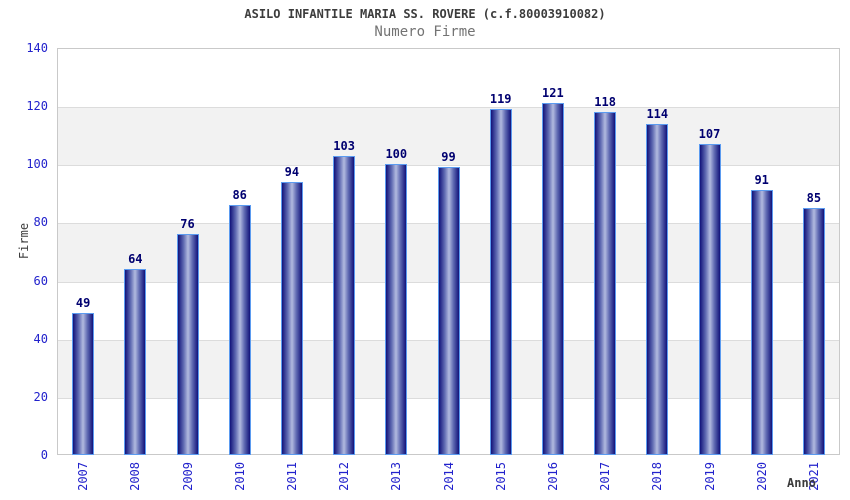 The image size is (850, 500). I want to click on x-tick-label: 2008, so click(135, 476).